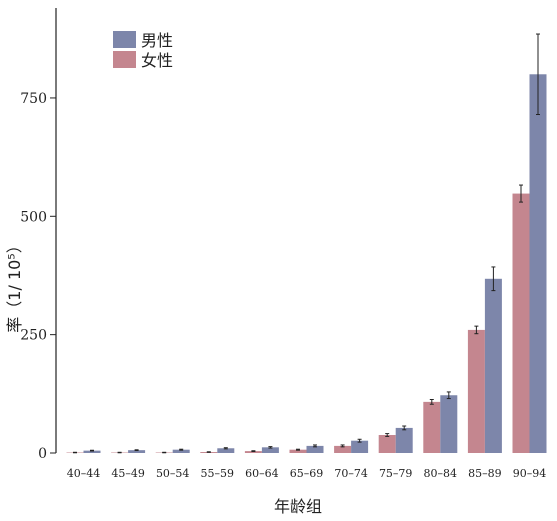 This screenshot has height=521, width=557. What do you see at coordinates (84, 473) in the screenshot?
I see `x-tick-label: 40–44` at bounding box center [84, 473].